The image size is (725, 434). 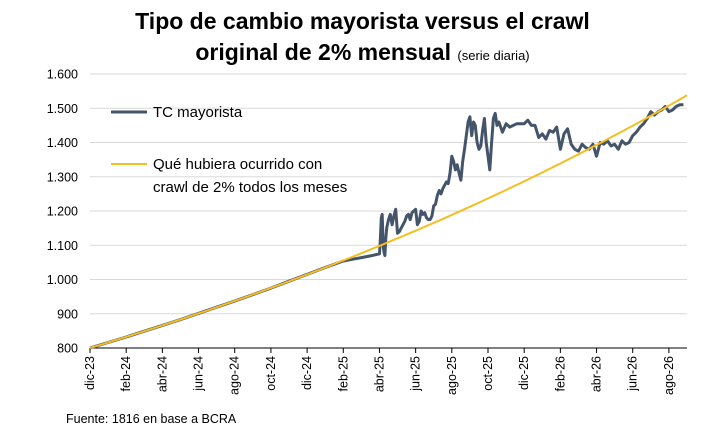 I want to click on chart-title-line-2: original de 2% mensual (serie diaria), so click(x=362, y=54).